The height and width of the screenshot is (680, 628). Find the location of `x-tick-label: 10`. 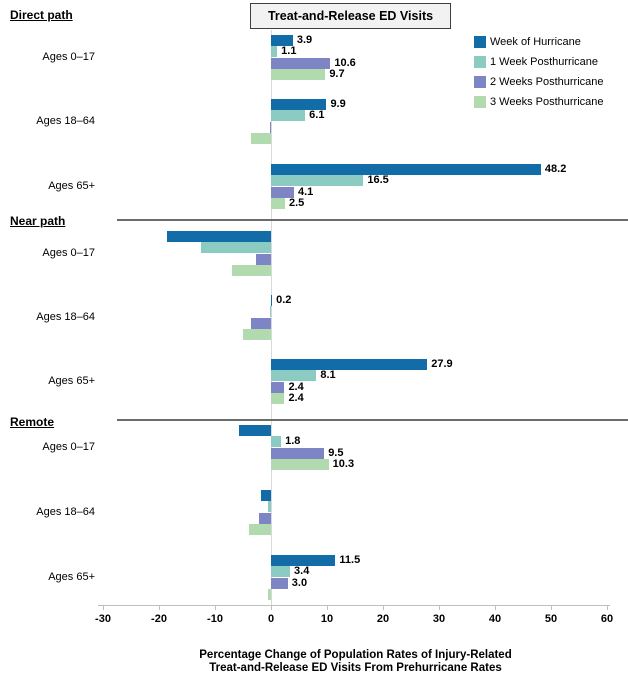

x-tick-label: 10 is located at coordinates (327, 619).